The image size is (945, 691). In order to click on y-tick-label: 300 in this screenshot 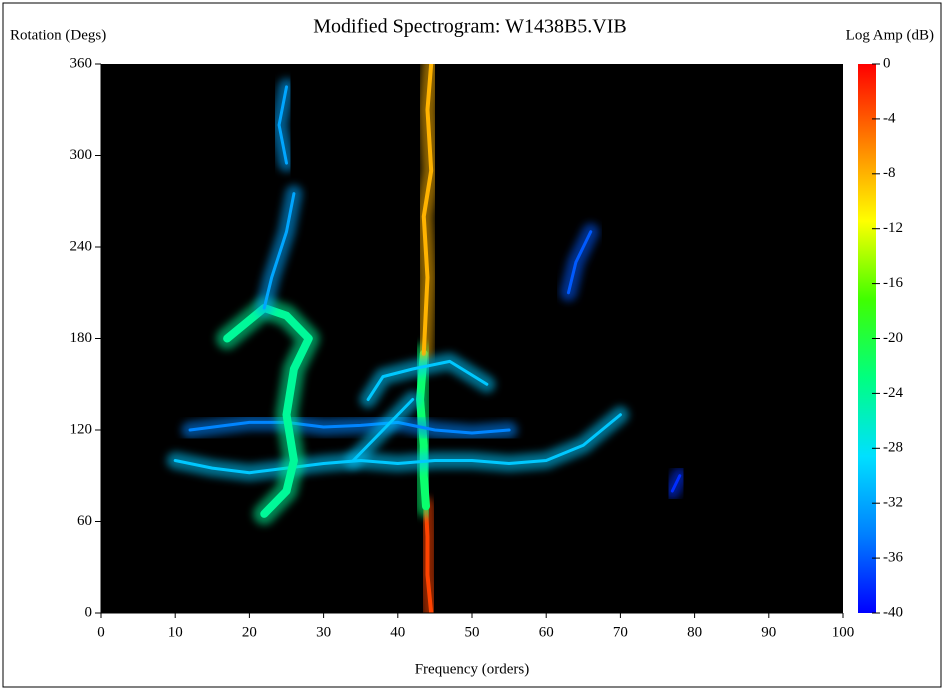, I will do `click(81, 155)`.